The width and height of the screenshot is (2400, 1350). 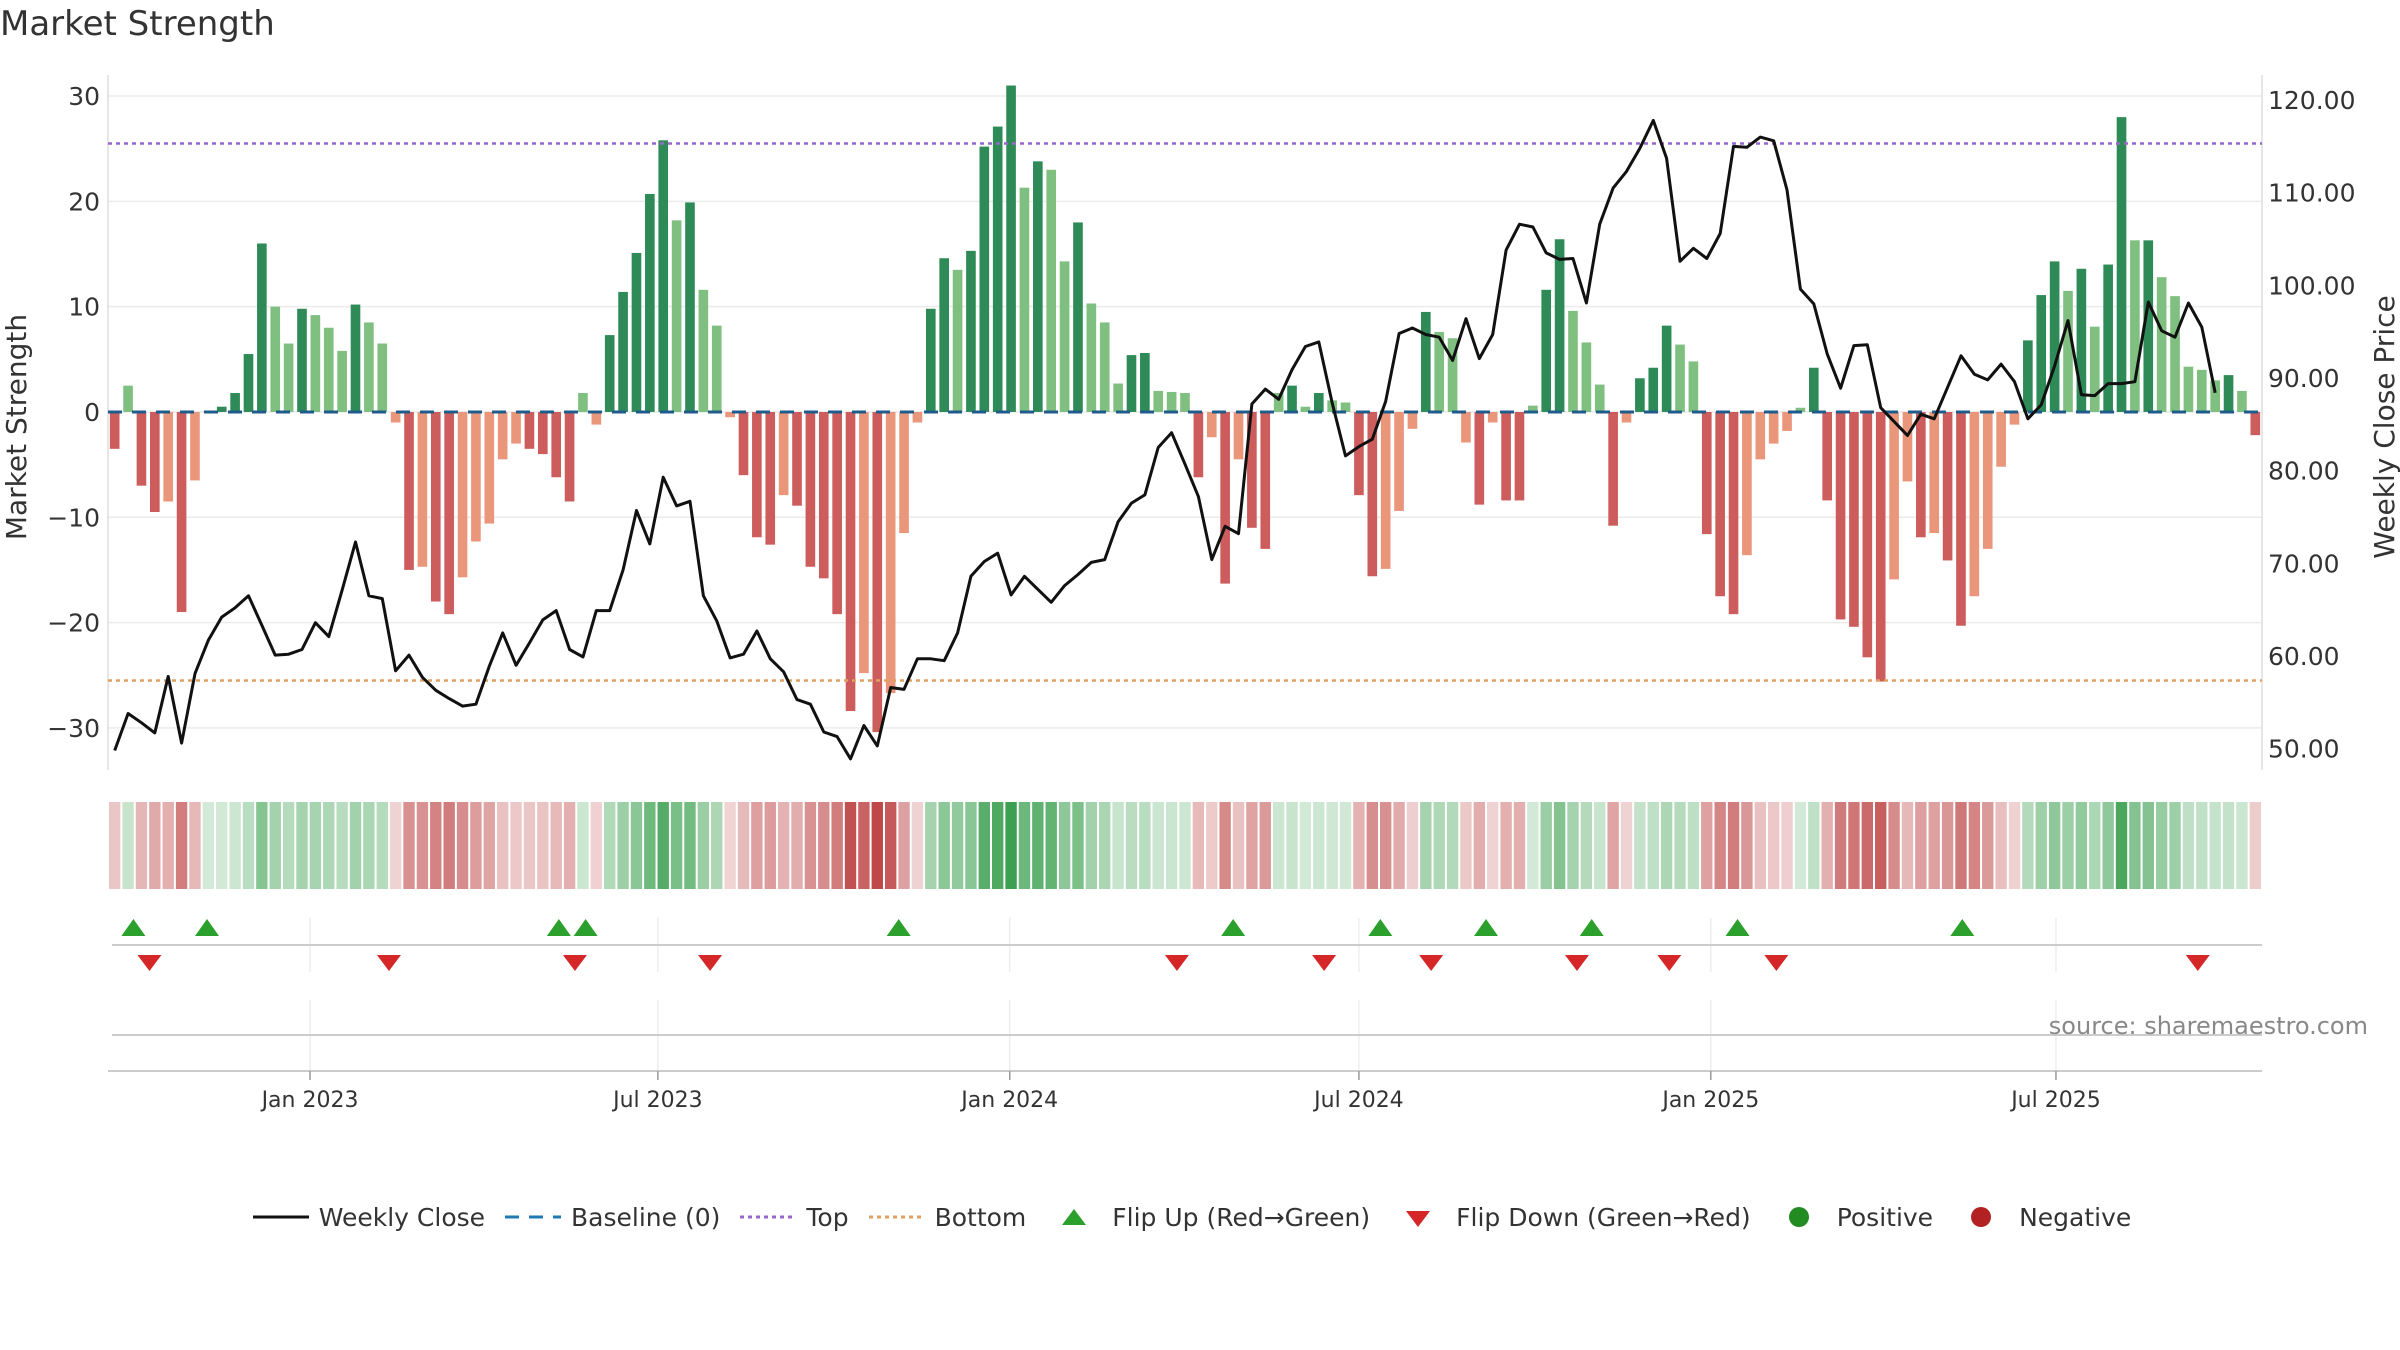 I want to click on y2-tick-label: 50.00, so click(x=2304, y=749).